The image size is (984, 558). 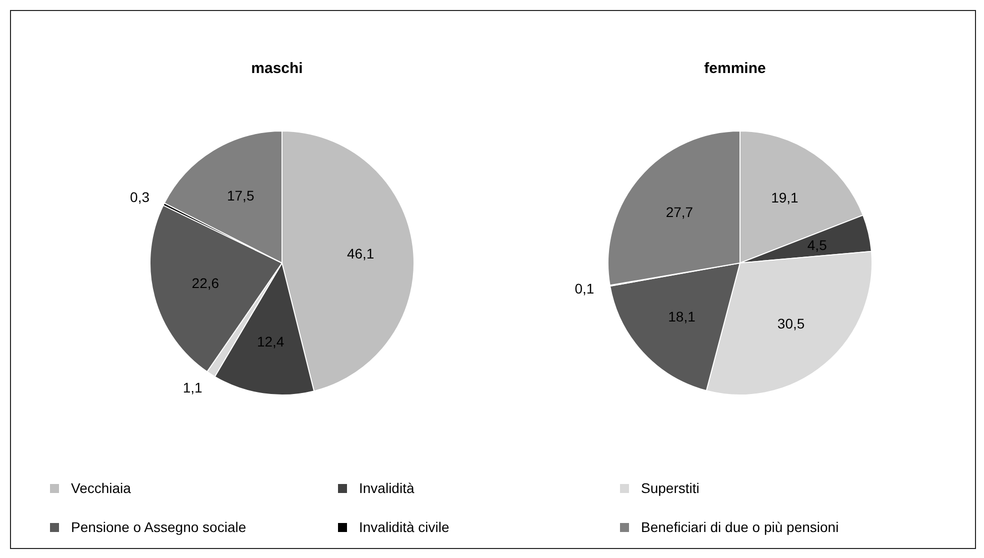 What do you see at coordinates (670, 488) in the screenshot?
I see `legend-label: Superstiti` at bounding box center [670, 488].